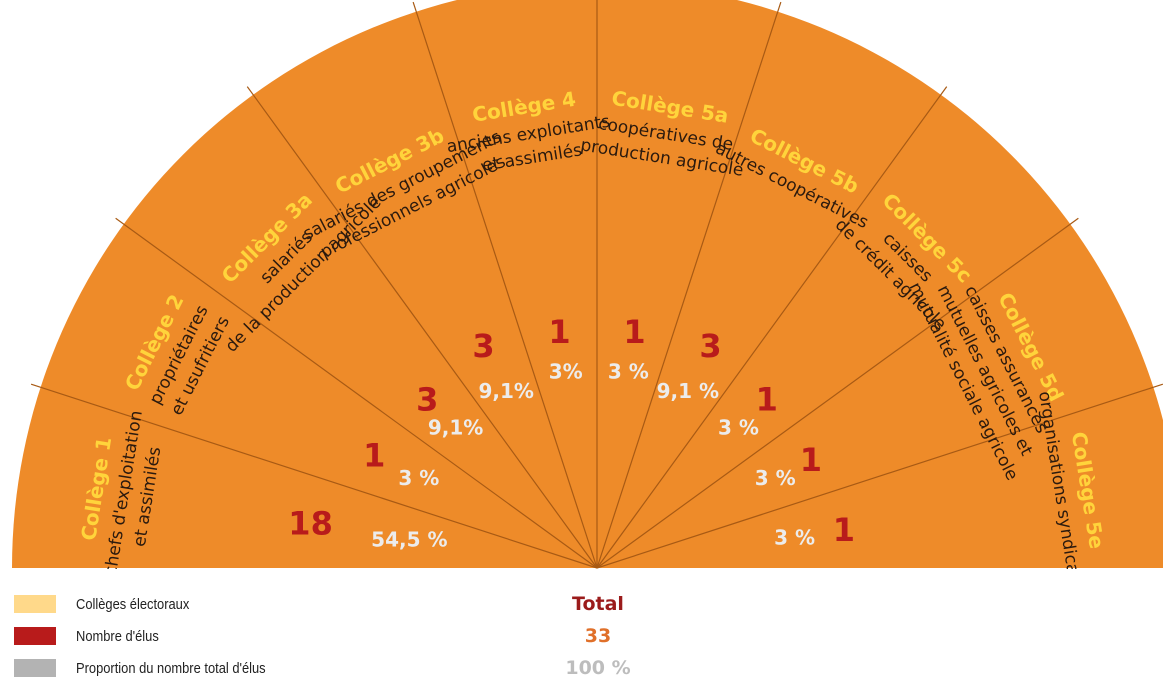  I want to click on legend-swatch-colleges, so click(35, 604).